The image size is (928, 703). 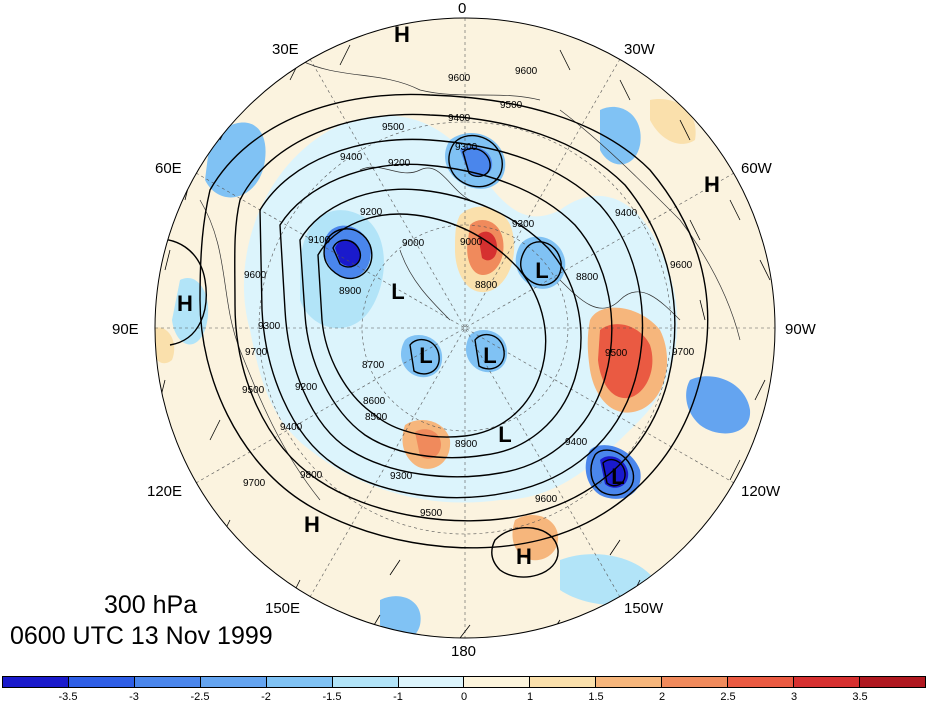 What do you see at coordinates (464, 697) in the screenshot?
I see `colorbar-tick-label: 0` at bounding box center [464, 697].